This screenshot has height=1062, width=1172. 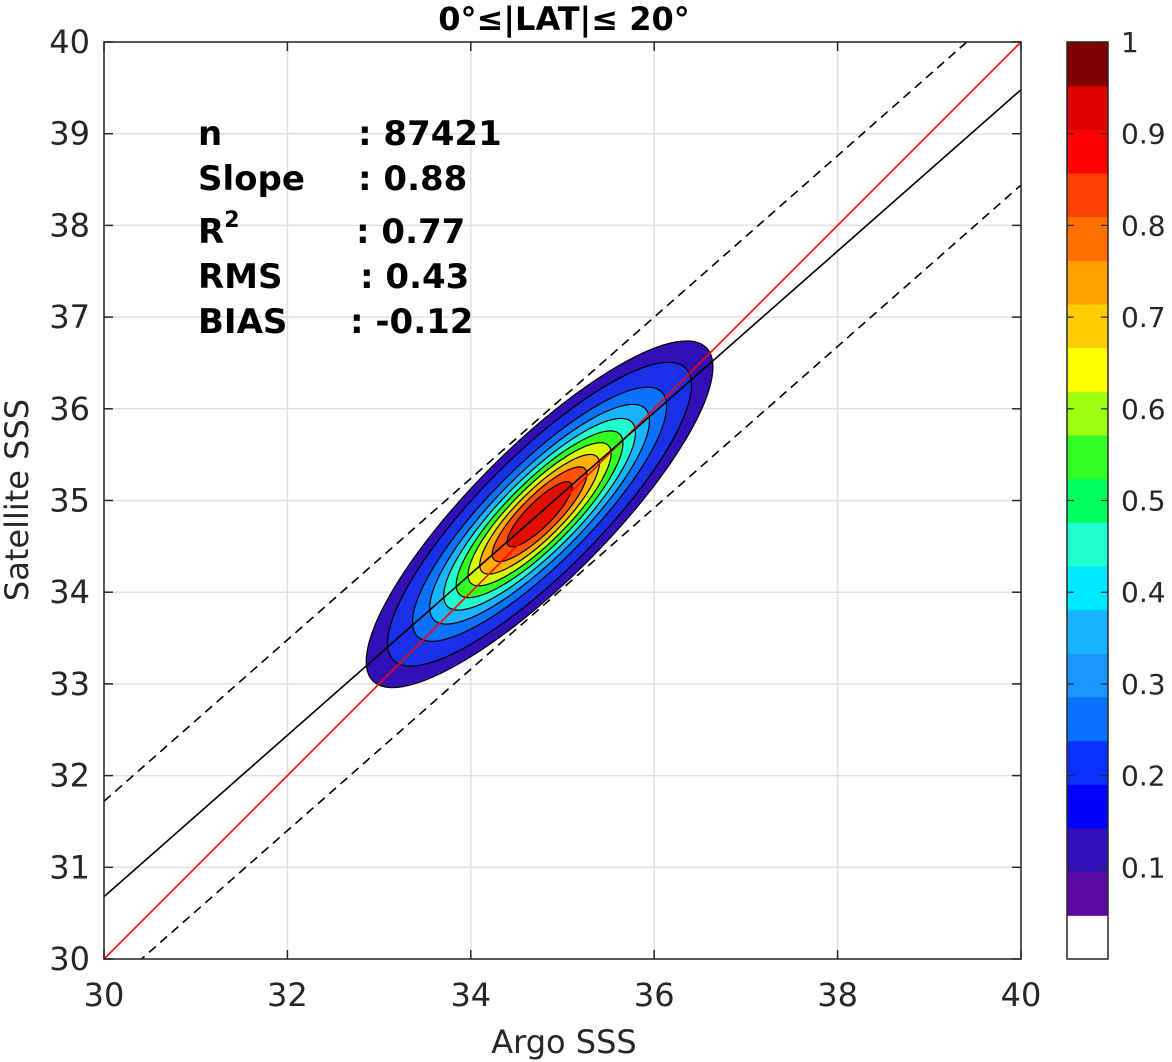 What do you see at coordinates (411, 322) in the screenshot?
I see `stat-bias-value: : -0.12` at bounding box center [411, 322].